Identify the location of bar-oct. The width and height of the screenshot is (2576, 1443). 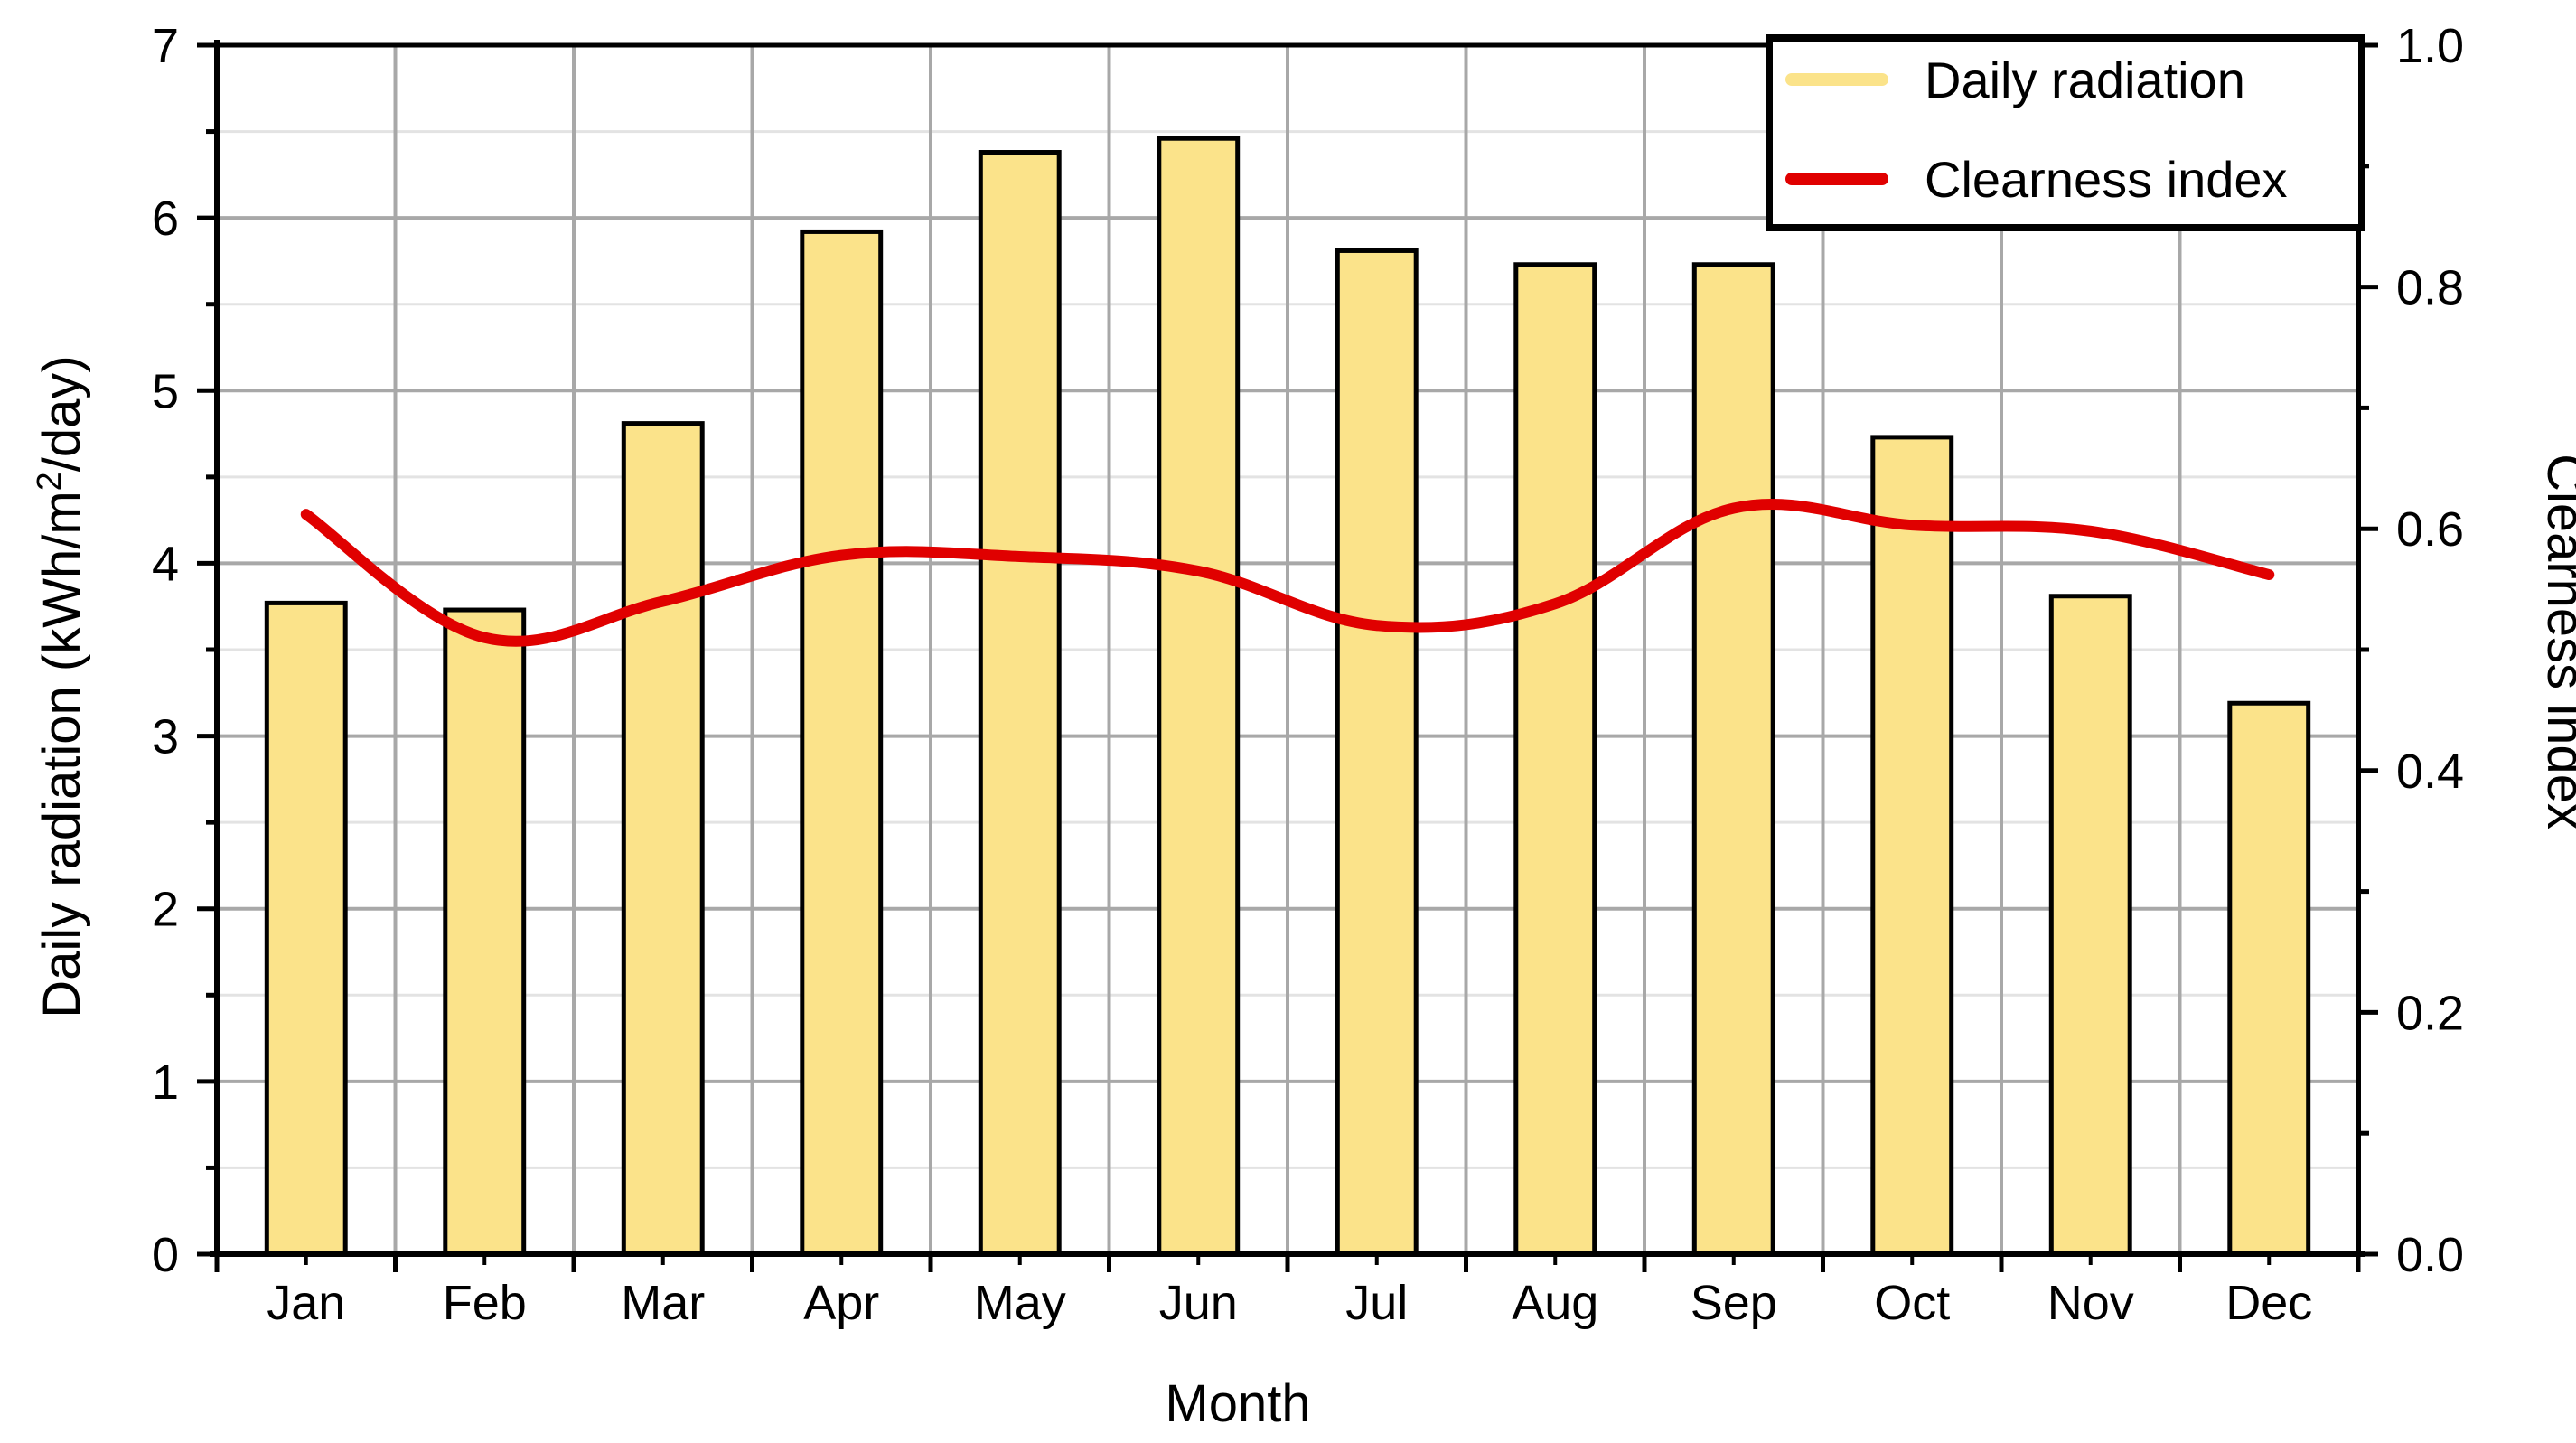
(1912, 846).